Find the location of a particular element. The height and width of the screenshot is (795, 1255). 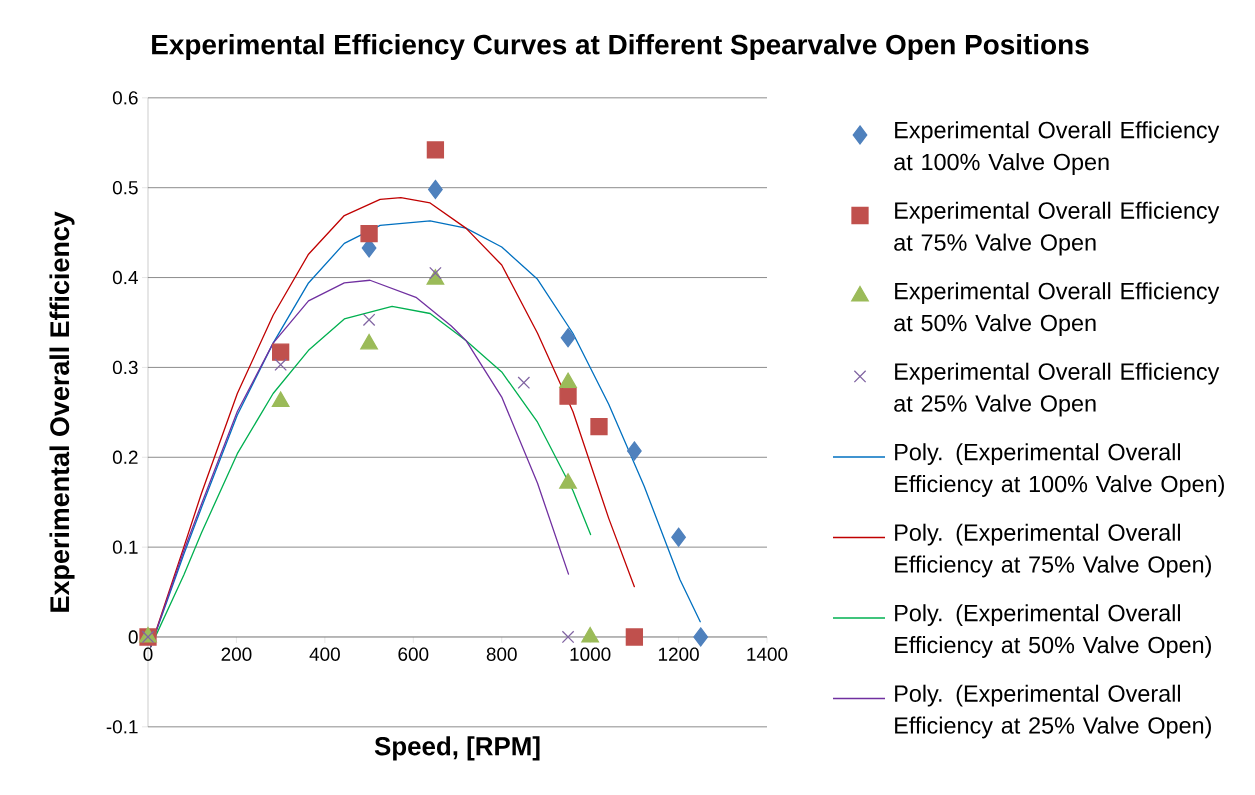

x-tick-label: 200 is located at coordinates (236, 654).